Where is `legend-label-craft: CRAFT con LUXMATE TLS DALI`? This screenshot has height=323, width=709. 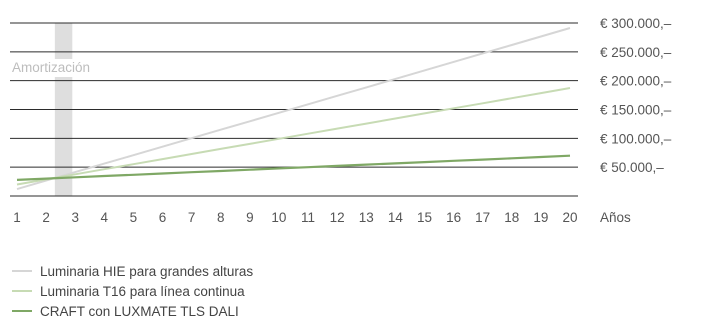
legend-label-craft: CRAFT con LUXMATE TLS DALI is located at coordinates (139, 311).